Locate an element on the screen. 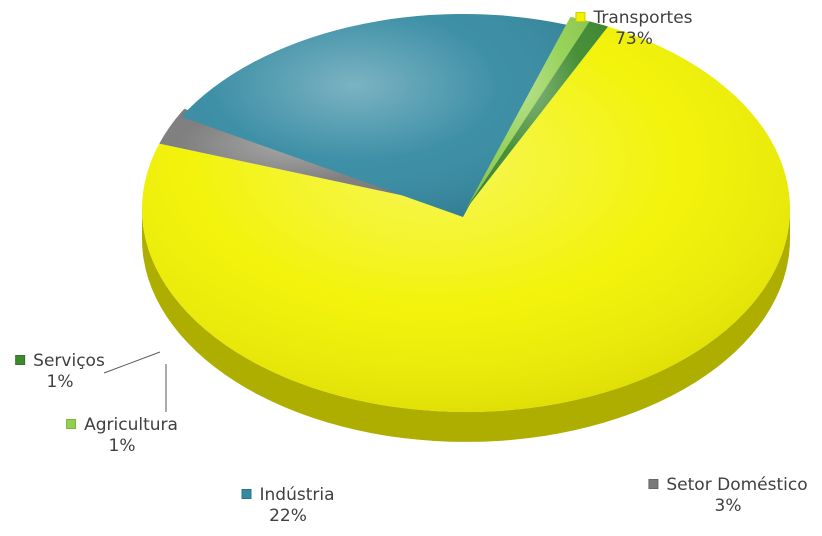  slice-label: Agricultura is located at coordinates (131, 425).